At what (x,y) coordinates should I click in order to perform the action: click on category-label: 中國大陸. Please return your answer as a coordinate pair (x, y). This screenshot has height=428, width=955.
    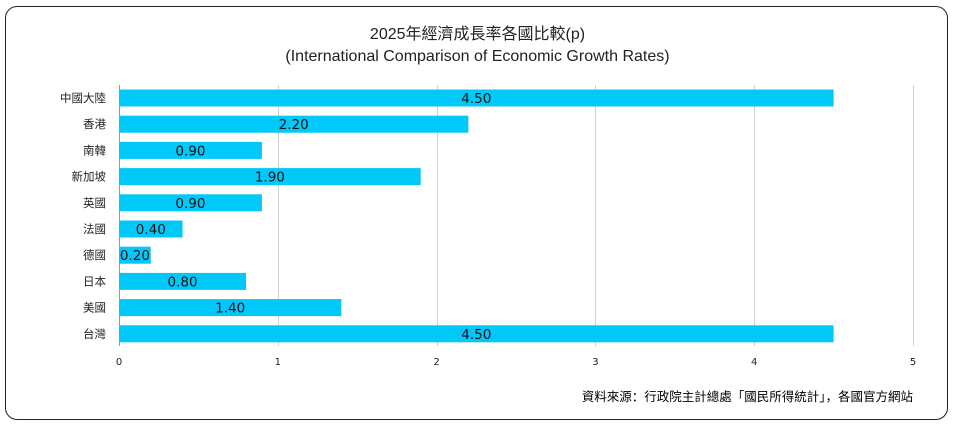
    Looking at the image, I should click on (83, 98).